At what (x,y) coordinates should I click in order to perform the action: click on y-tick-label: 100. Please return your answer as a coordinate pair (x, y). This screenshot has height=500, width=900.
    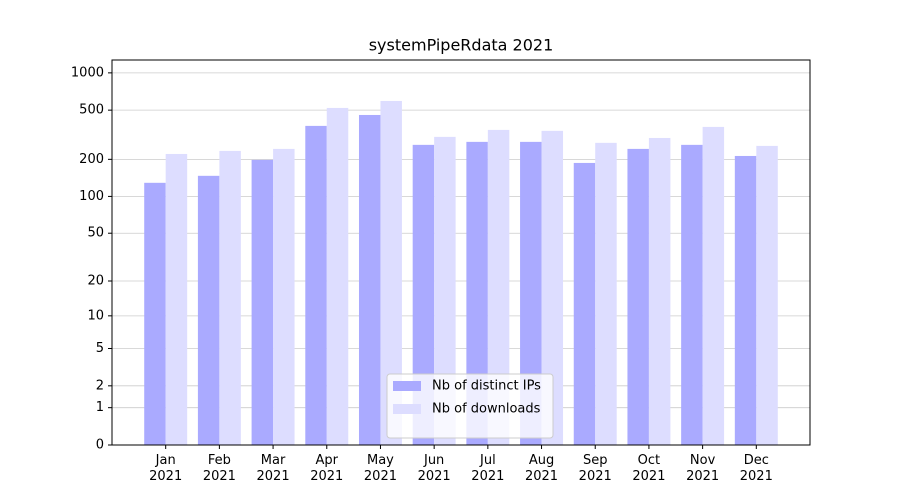
    Looking at the image, I should click on (91, 196).